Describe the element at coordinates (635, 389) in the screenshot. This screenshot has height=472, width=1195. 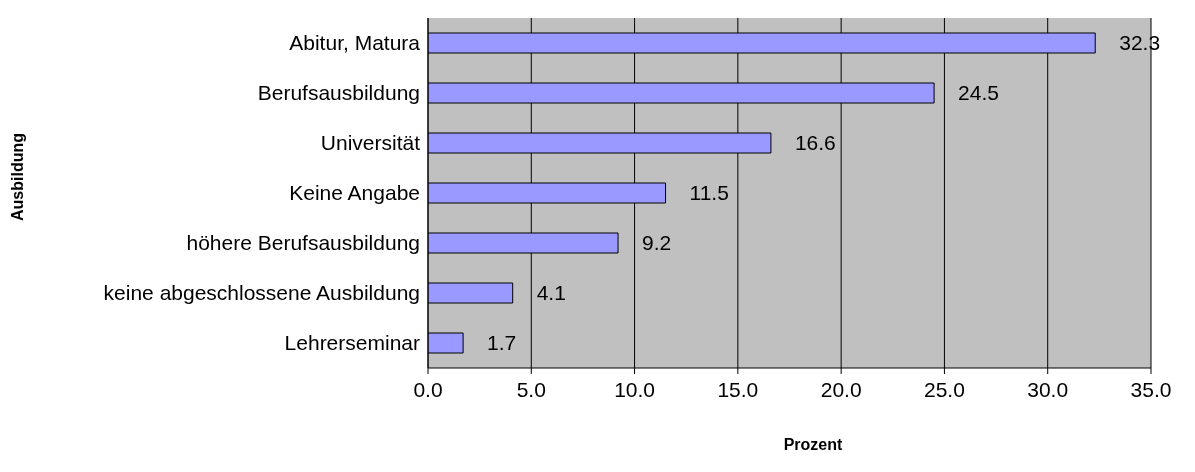
I see `x-tick-label: 10.0` at that location.